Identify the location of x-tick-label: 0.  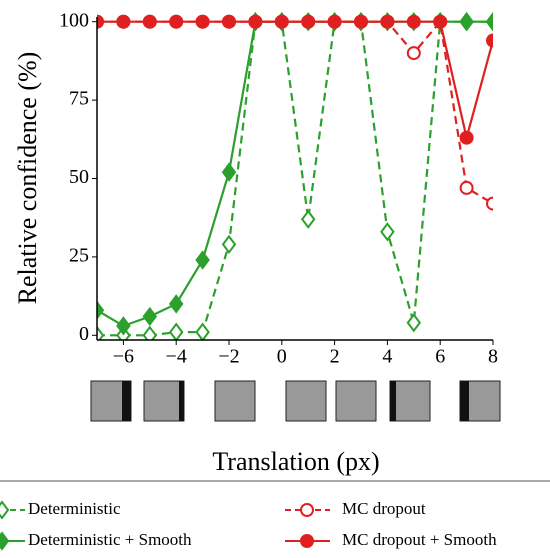
(282, 357).